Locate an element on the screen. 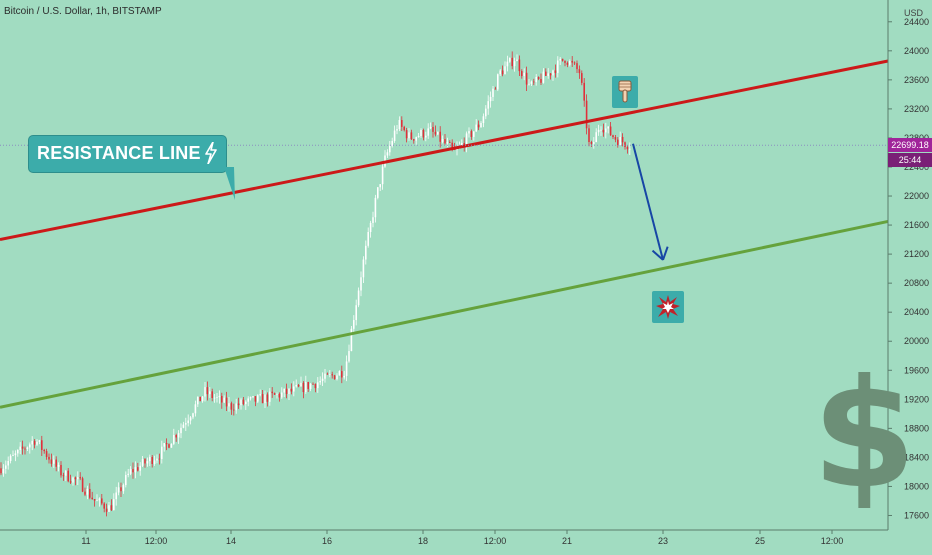 The image size is (932, 555). dollar-sign-icon: $ is located at coordinates (864, 435).